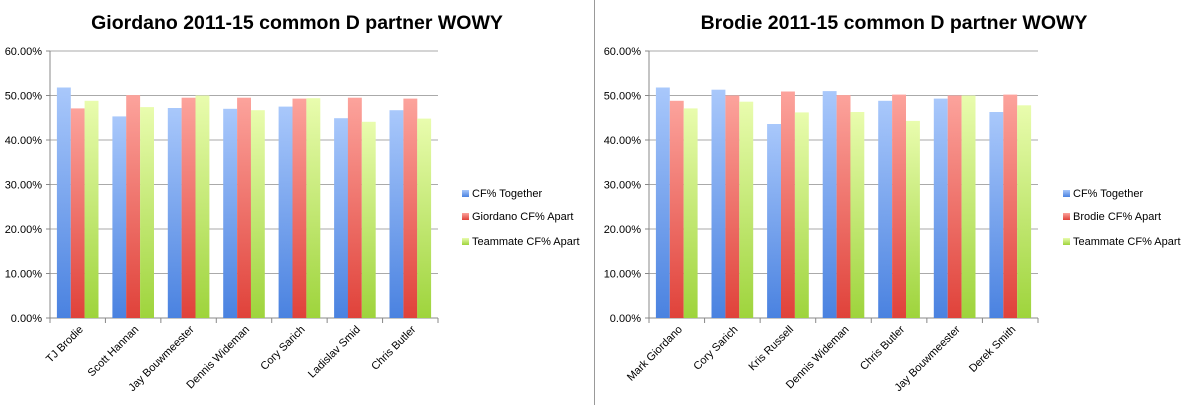 Image resolution: width=1193 pixels, height=410 pixels. What do you see at coordinates (188, 207) in the screenshot?
I see `bar-giordano-cf-apart-jay-bouwmeester` at bounding box center [188, 207].